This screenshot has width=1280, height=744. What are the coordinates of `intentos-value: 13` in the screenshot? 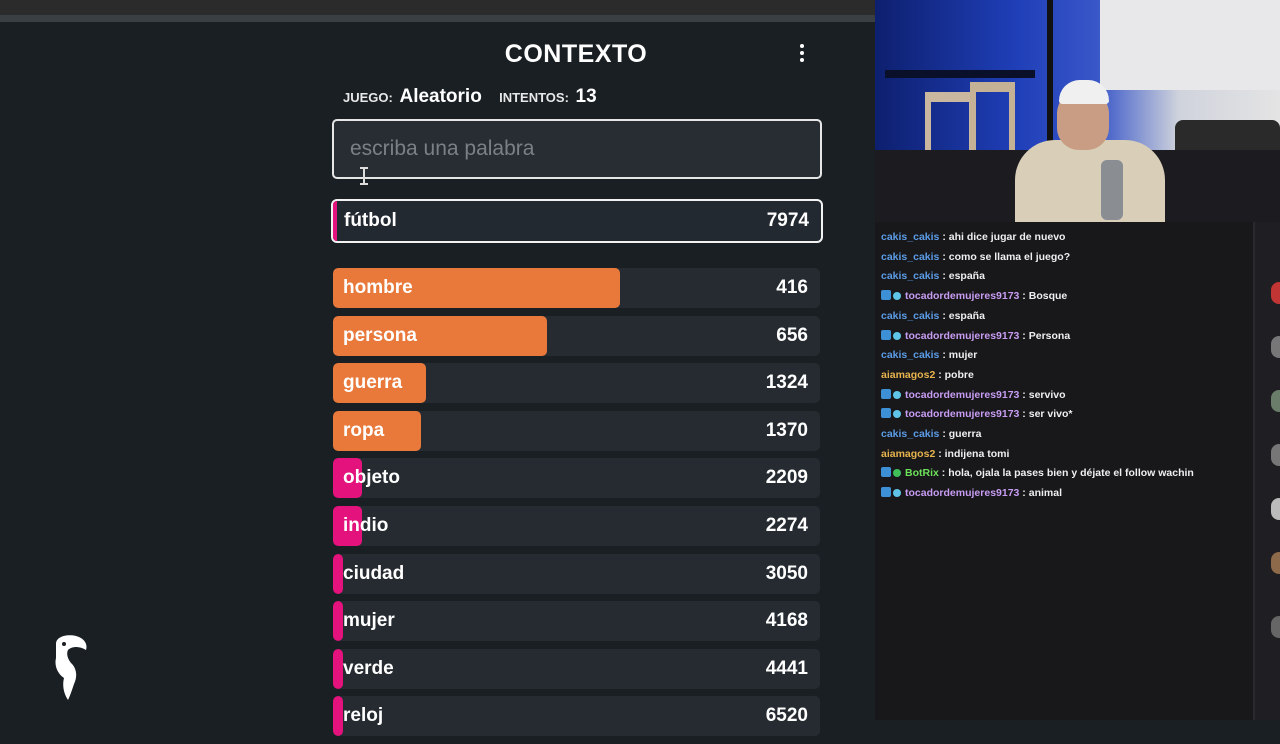 It's located at (586, 96).